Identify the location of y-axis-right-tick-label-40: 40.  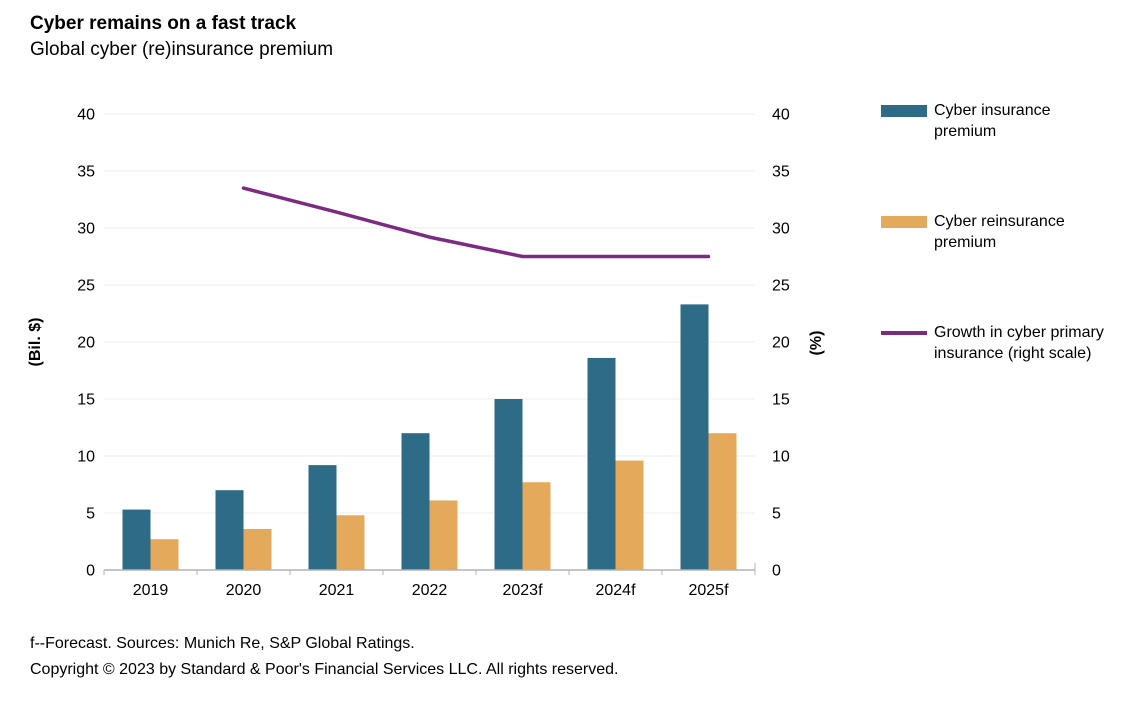
(781, 115).